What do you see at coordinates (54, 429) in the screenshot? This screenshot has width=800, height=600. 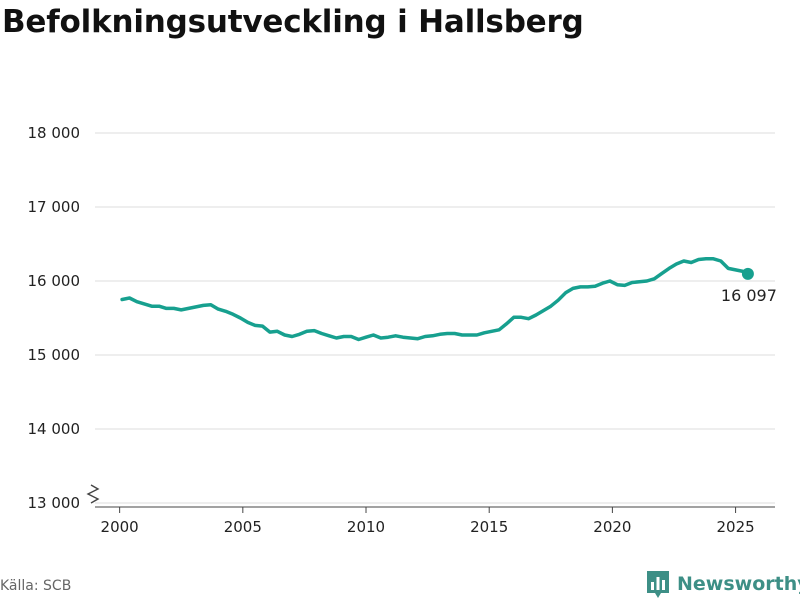 I see `y-tick-label: 14 000` at bounding box center [54, 429].